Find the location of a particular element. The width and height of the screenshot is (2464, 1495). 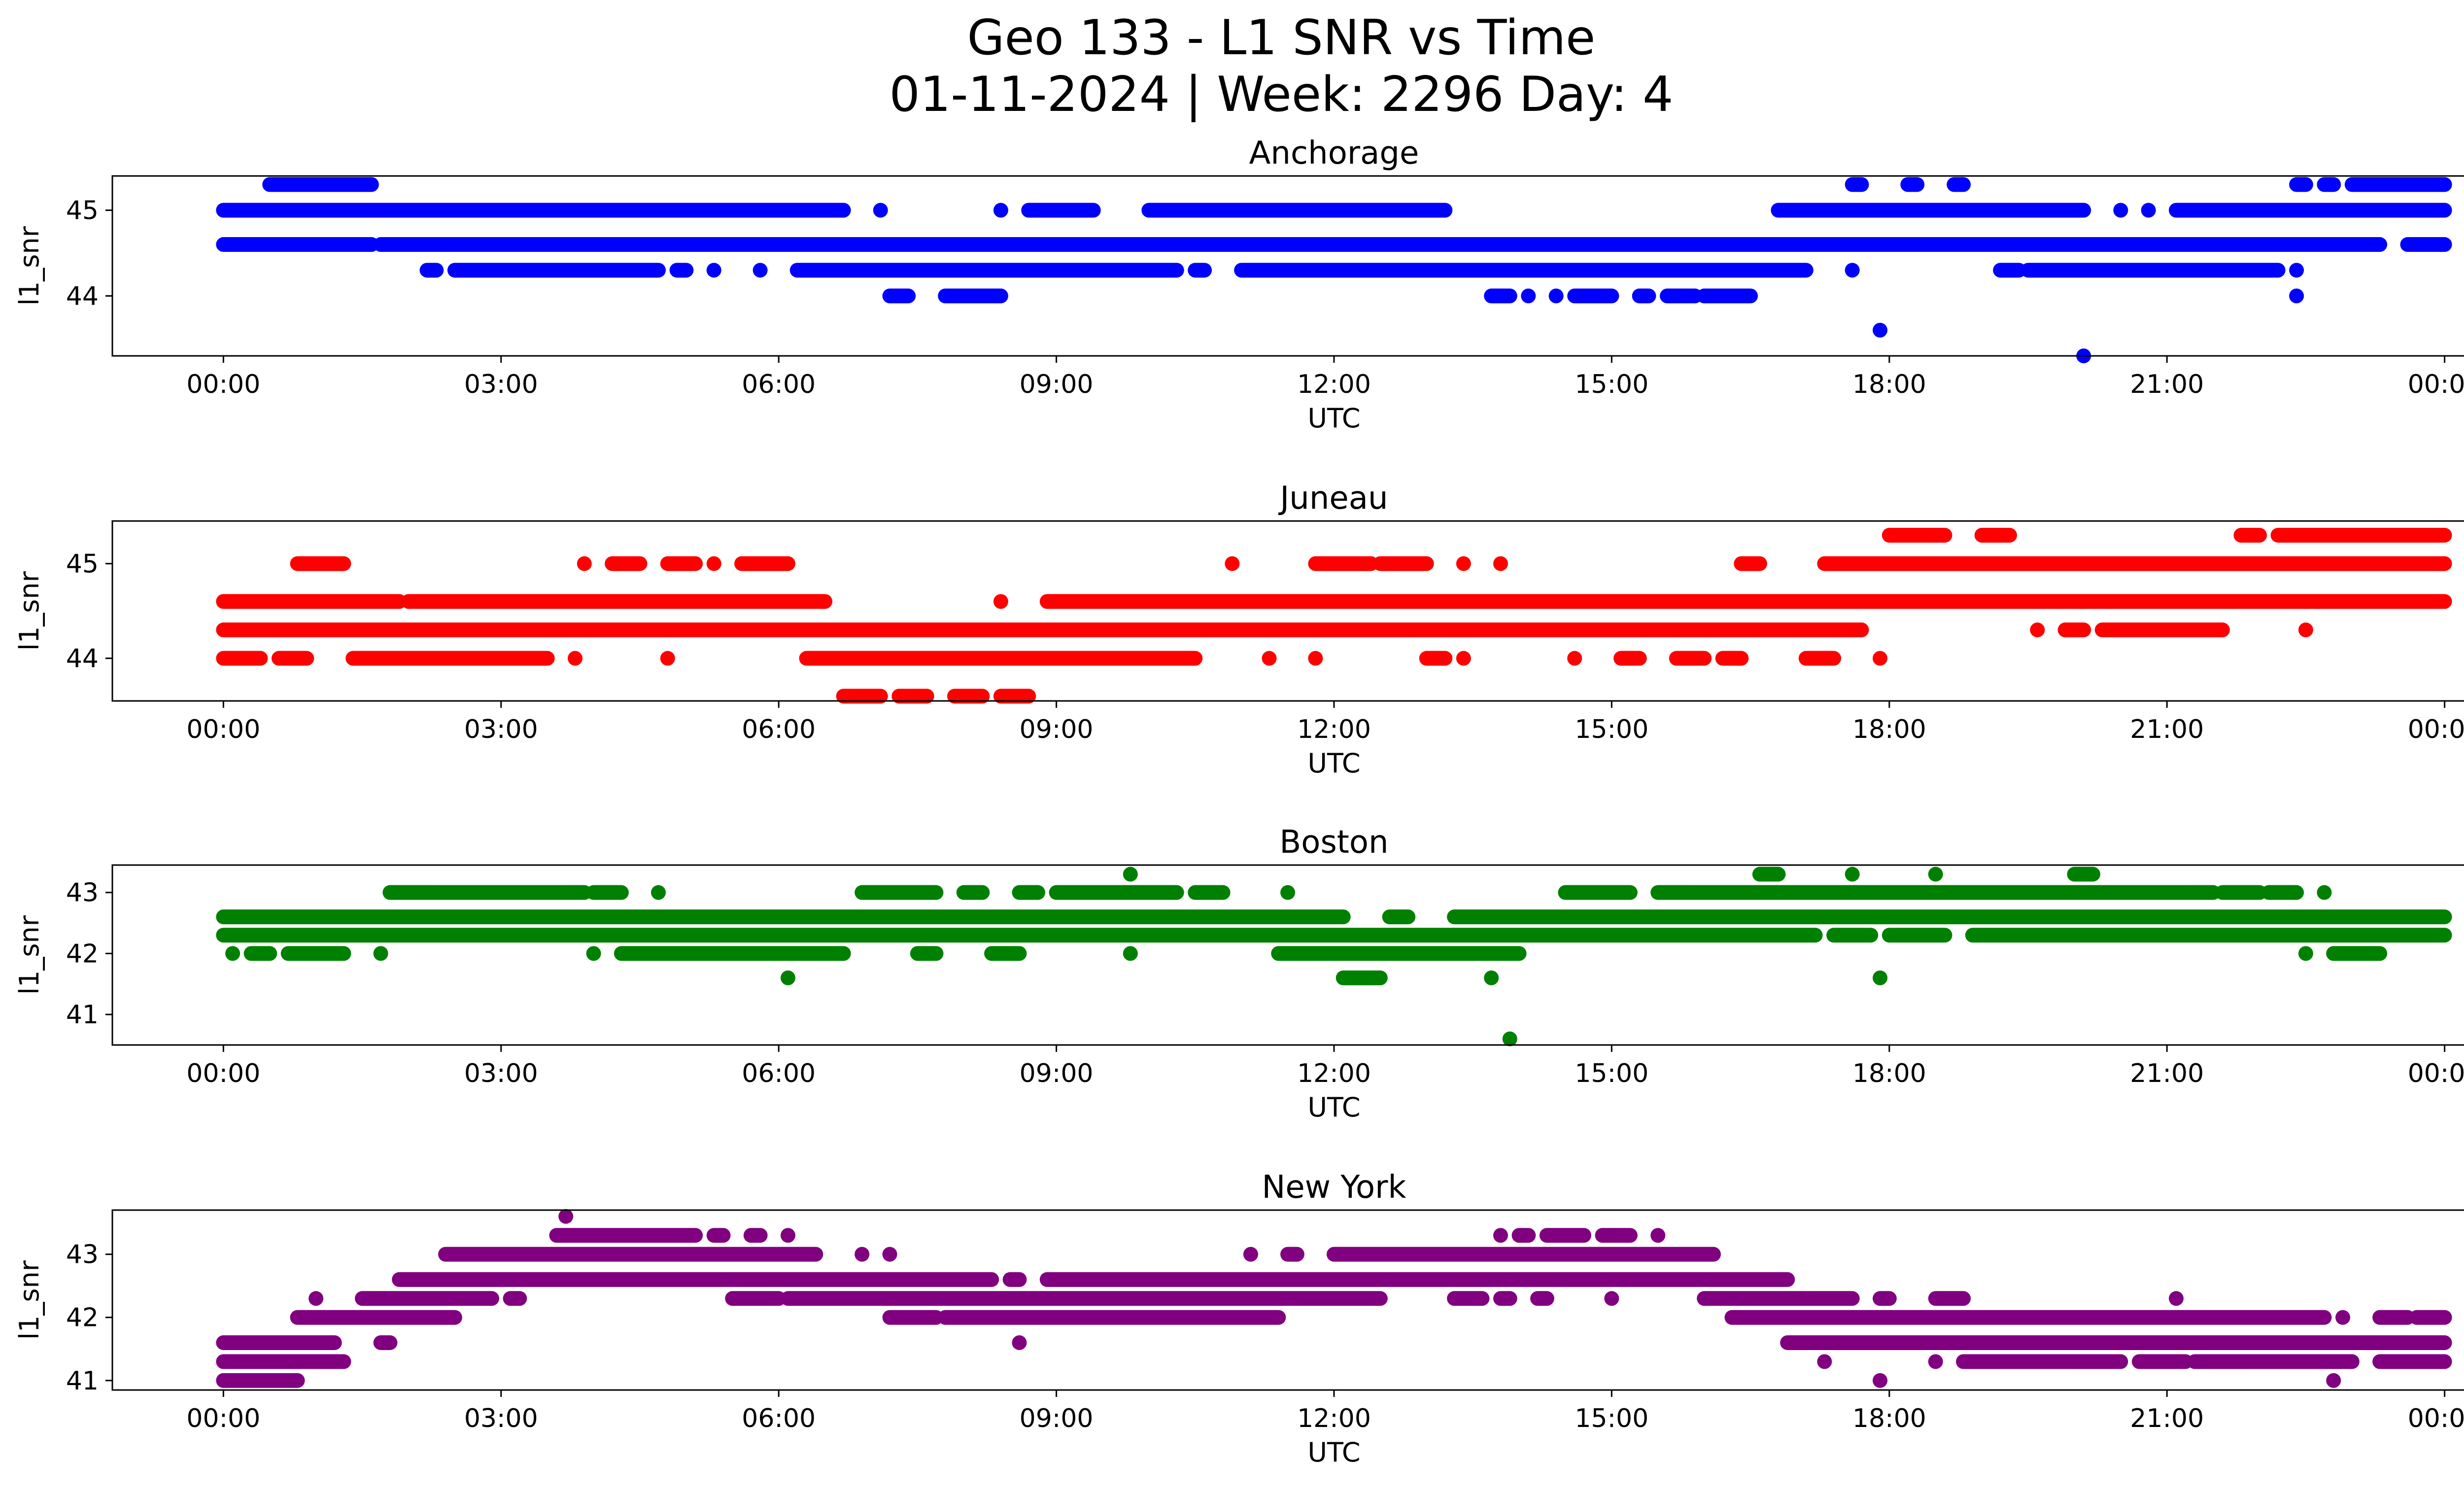

x-tick-label: 06:00 is located at coordinates (779, 1073).